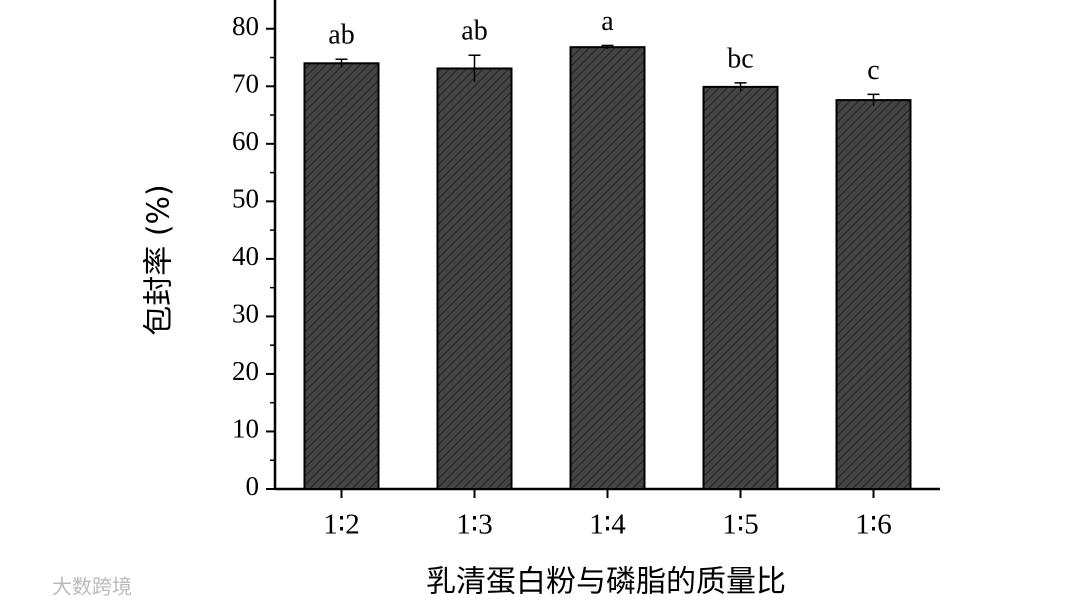 This screenshot has height=609, width=1080. I want to click on y-tick-label: 60, so click(245, 141).